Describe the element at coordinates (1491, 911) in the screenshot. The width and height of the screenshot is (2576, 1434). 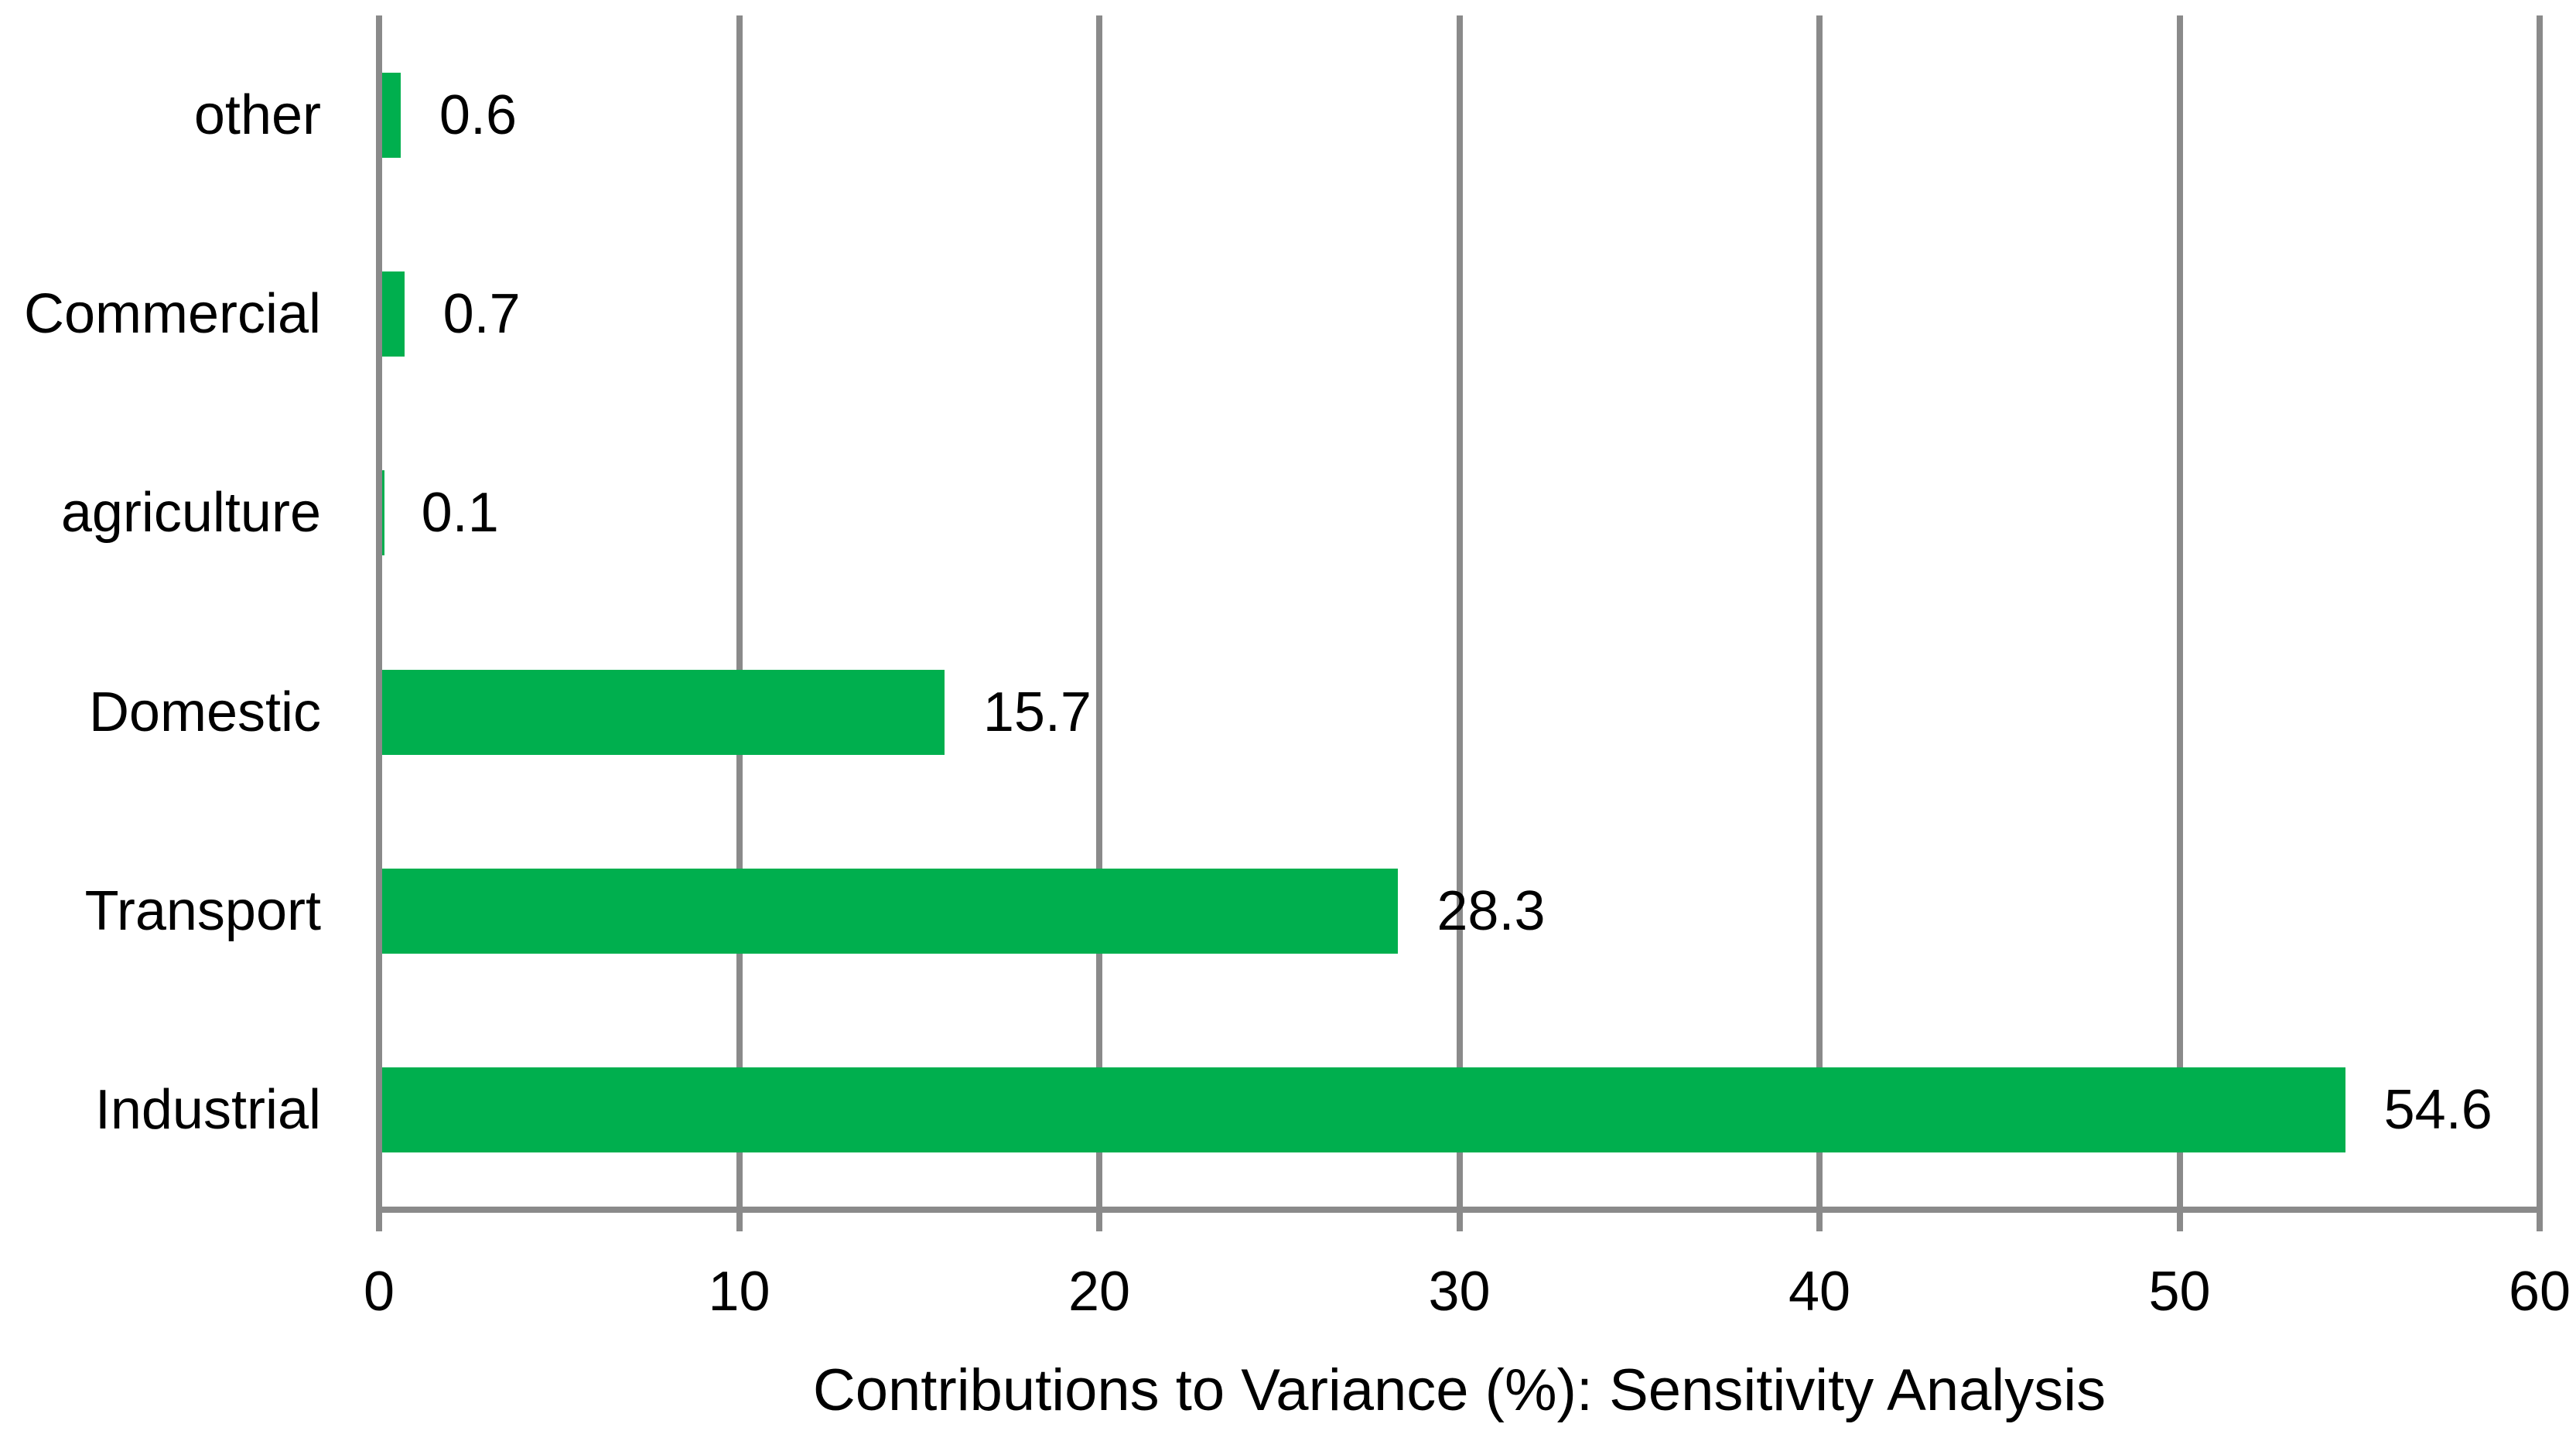
I see `bar-value-label: 28.3` at that location.